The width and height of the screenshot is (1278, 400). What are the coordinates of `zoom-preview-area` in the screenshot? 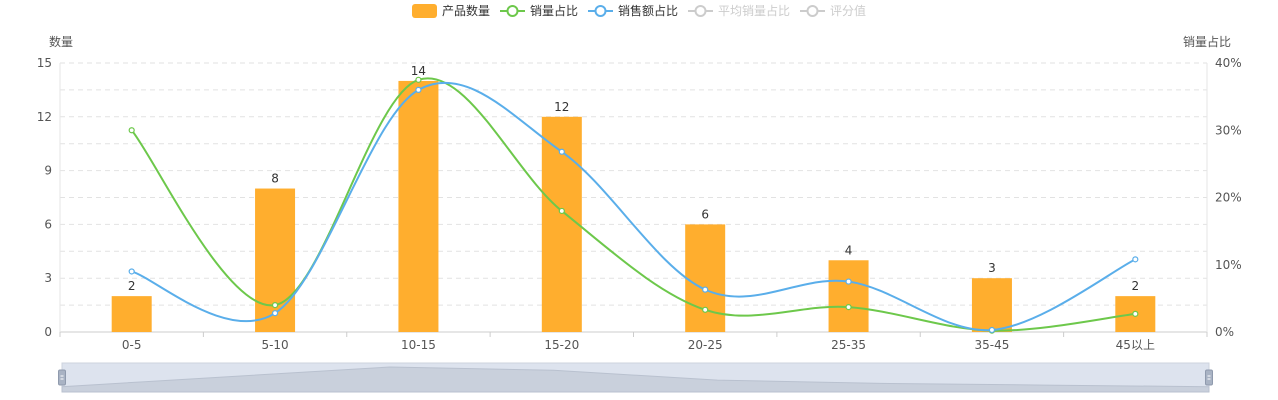 It's located at (635, 379).